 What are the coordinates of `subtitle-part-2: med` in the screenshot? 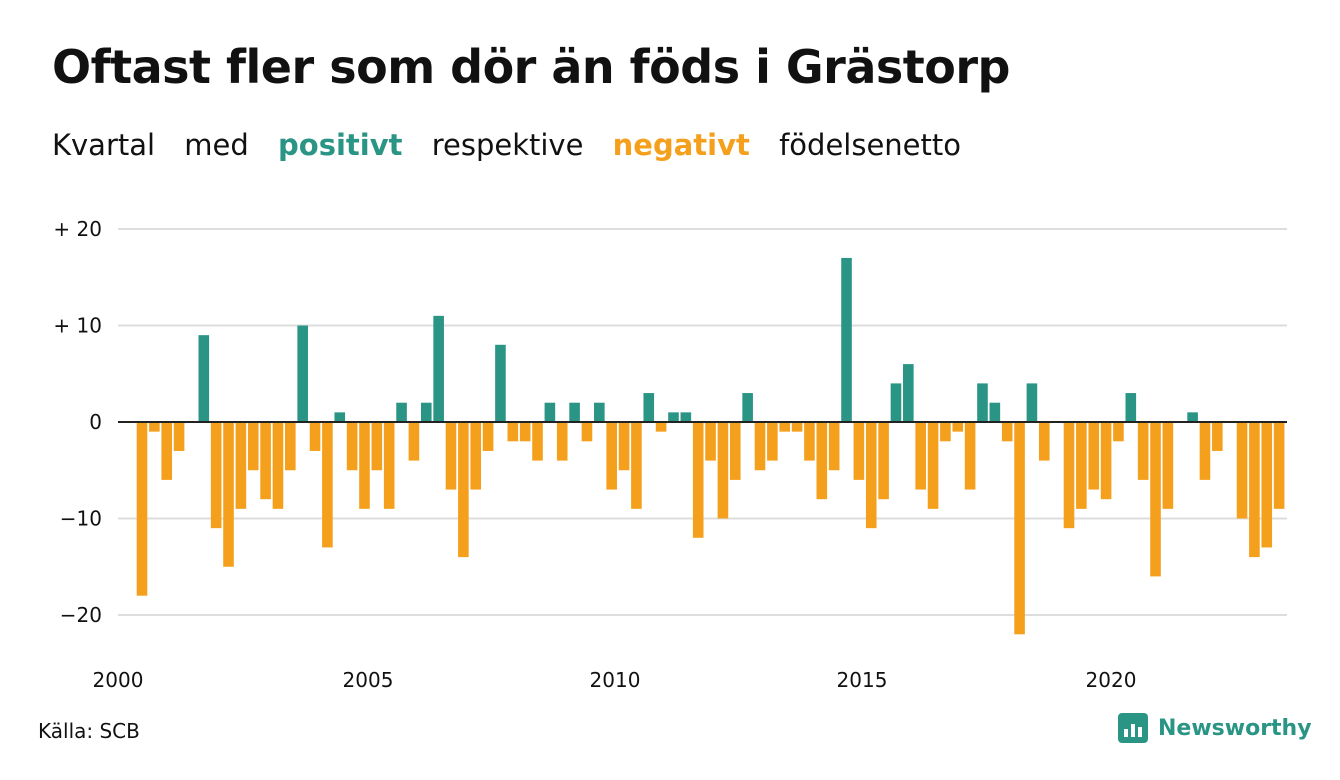 It's located at (216, 145).